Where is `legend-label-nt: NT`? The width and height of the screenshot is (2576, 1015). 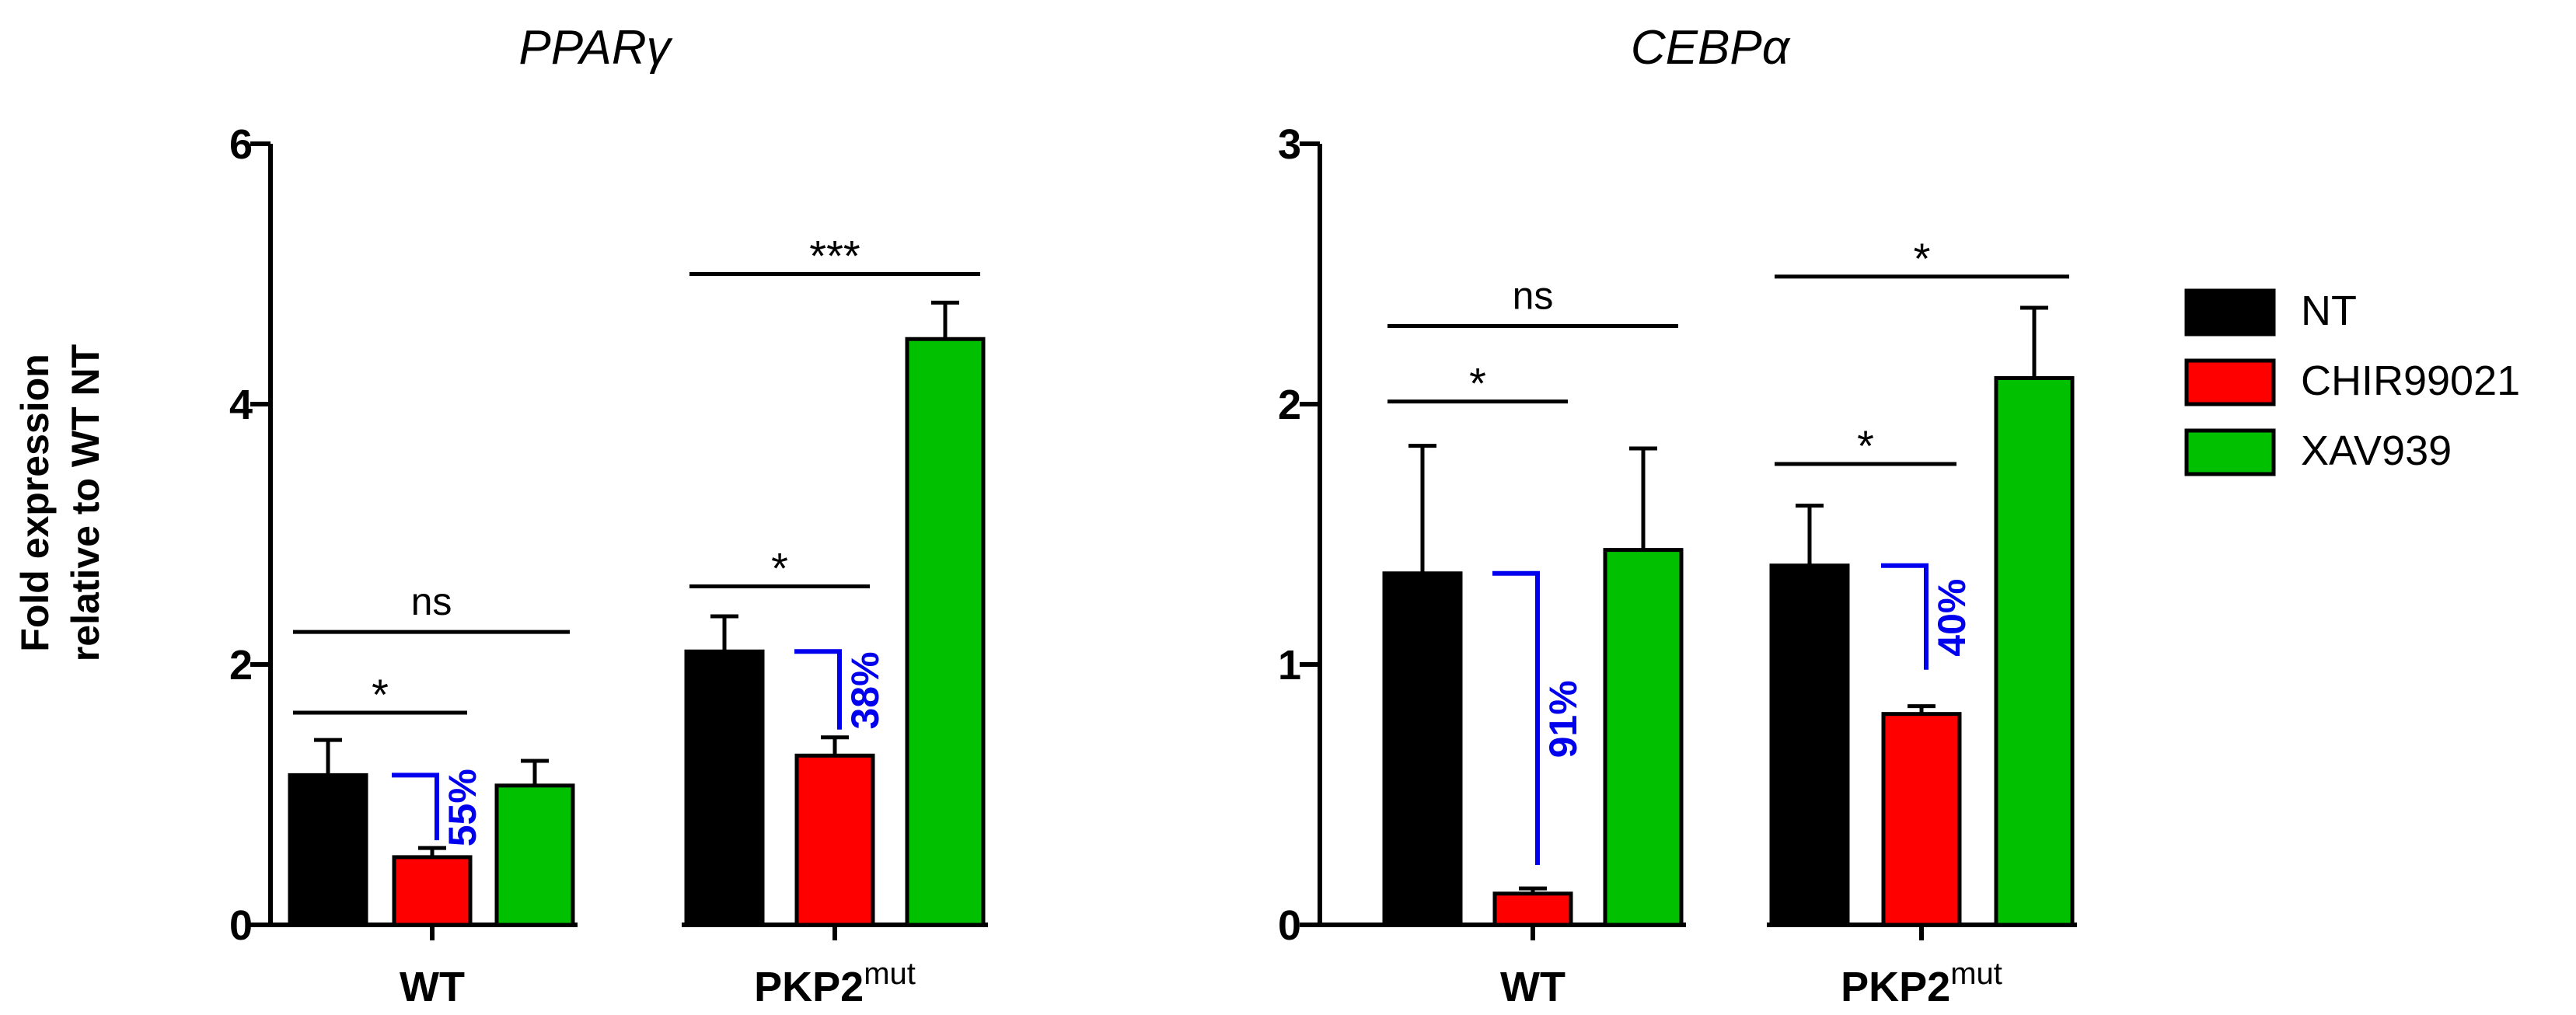 legend-label-nt: NT is located at coordinates (2329, 311).